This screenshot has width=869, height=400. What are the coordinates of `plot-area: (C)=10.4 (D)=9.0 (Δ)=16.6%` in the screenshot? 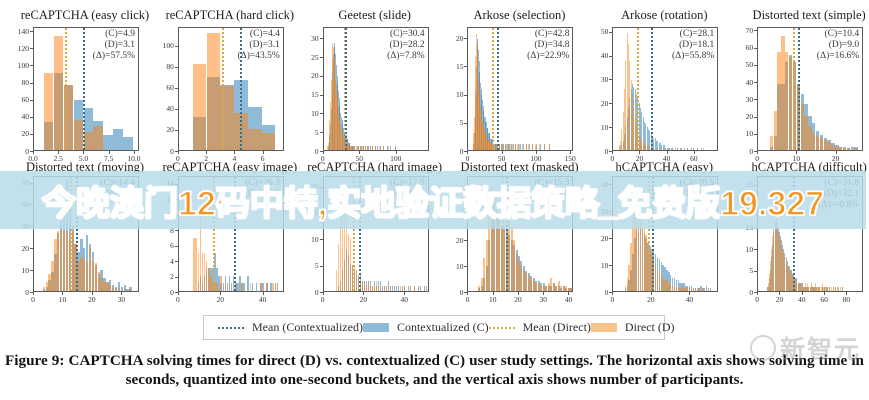 It's located at (810, 89).